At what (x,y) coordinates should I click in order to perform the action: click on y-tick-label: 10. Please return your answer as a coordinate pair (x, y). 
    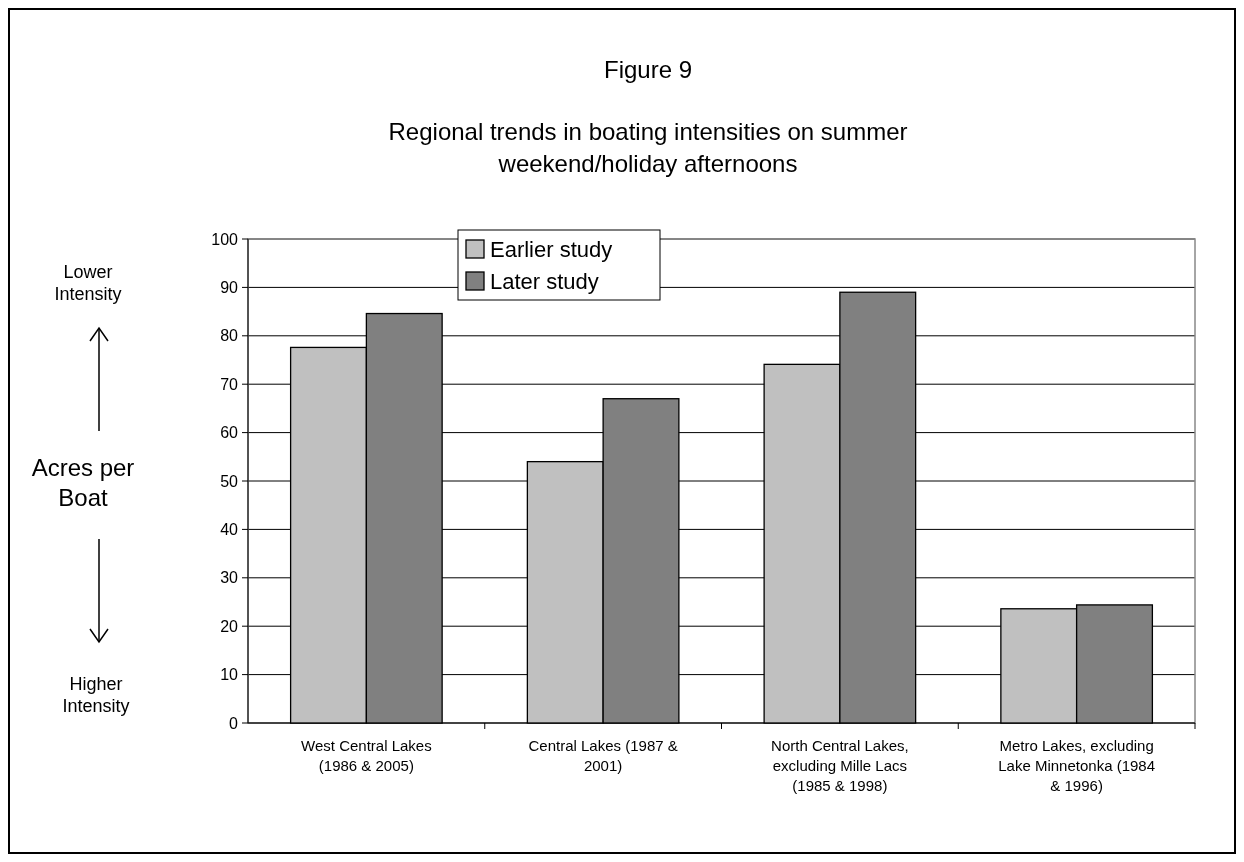
    Looking at the image, I should click on (229, 675).